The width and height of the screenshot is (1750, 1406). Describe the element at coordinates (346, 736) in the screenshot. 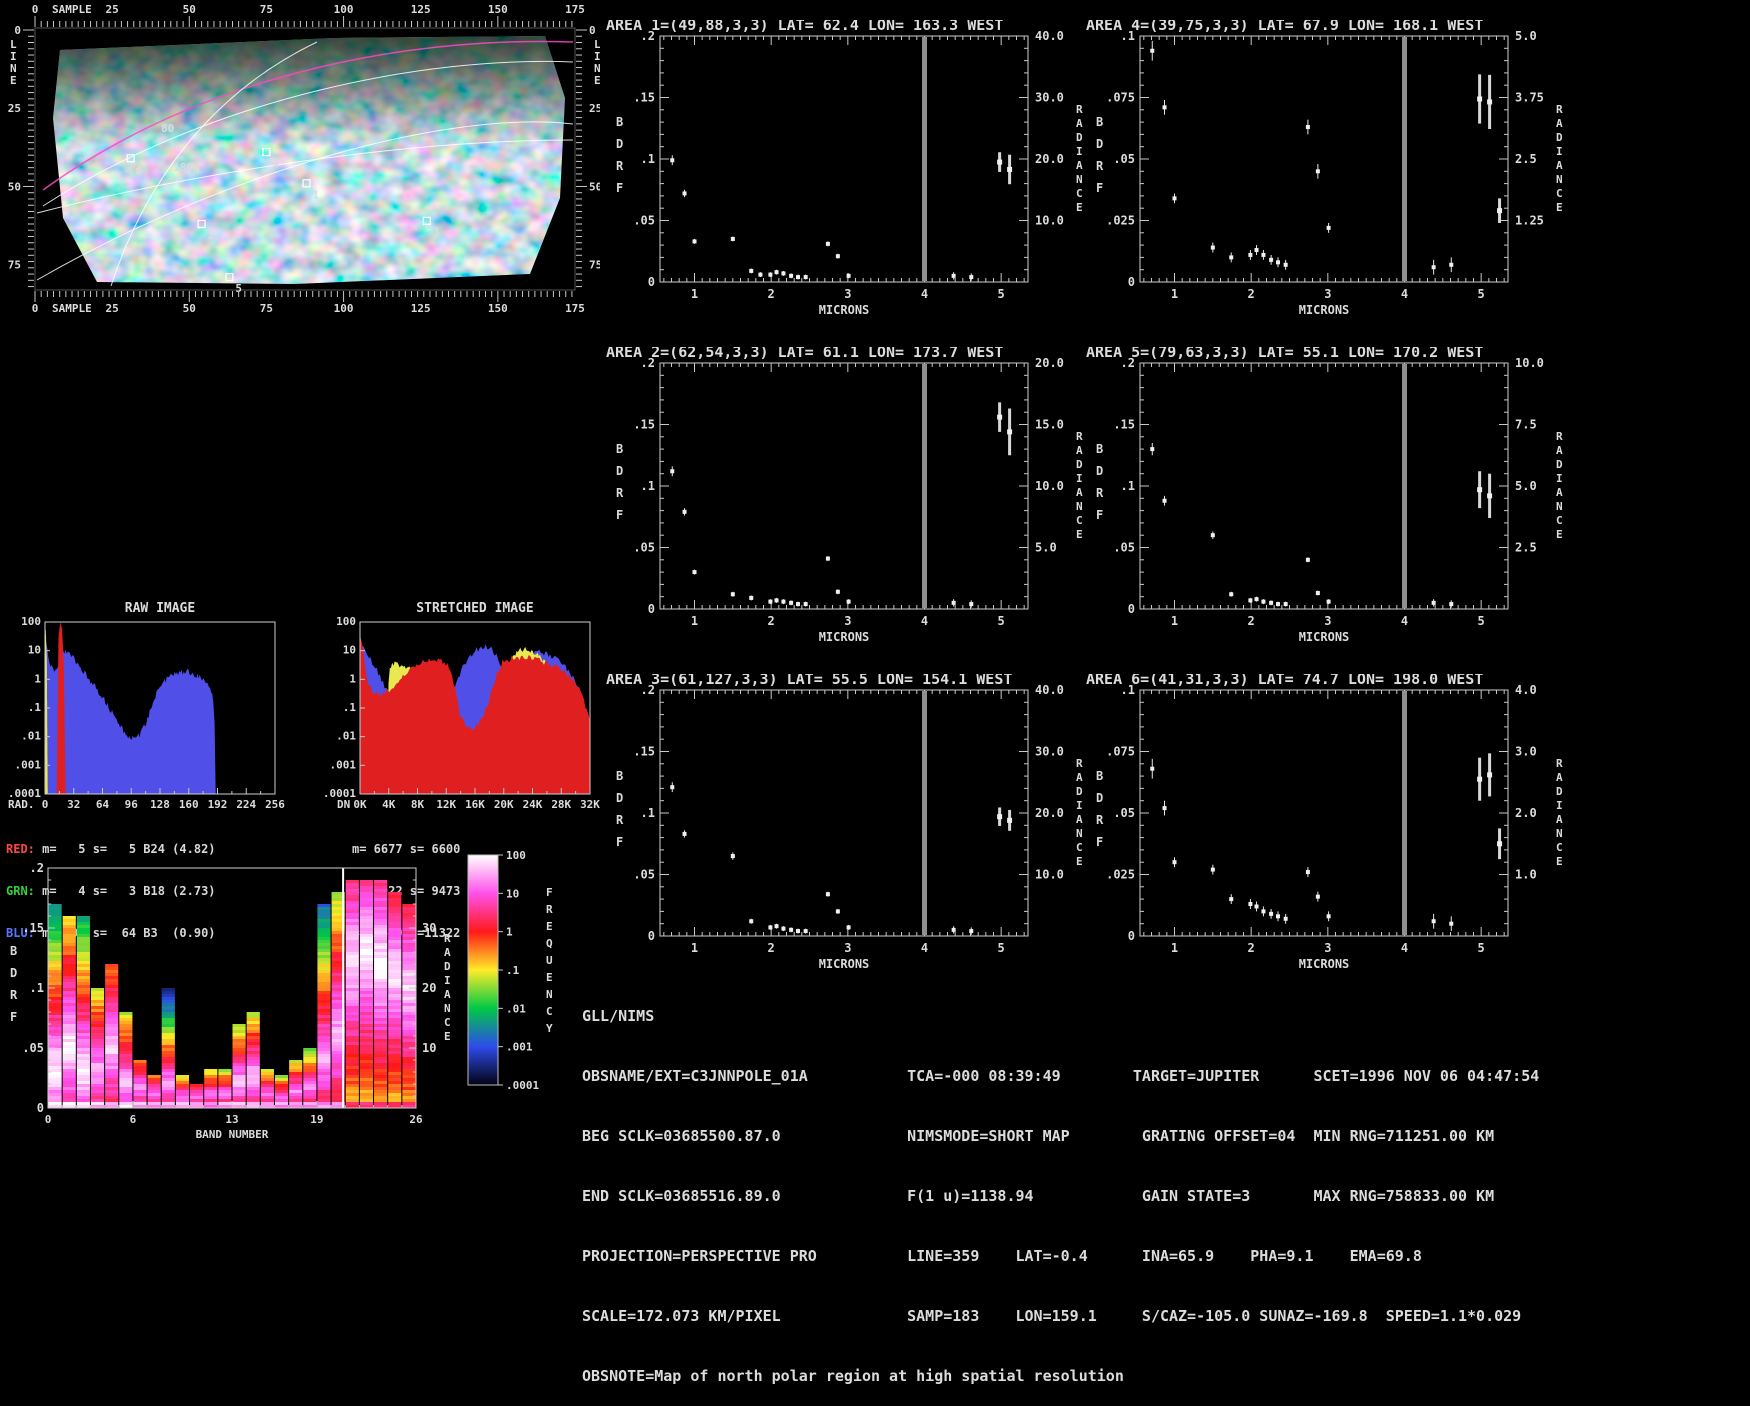

I see `svg-text: .01` at that location.